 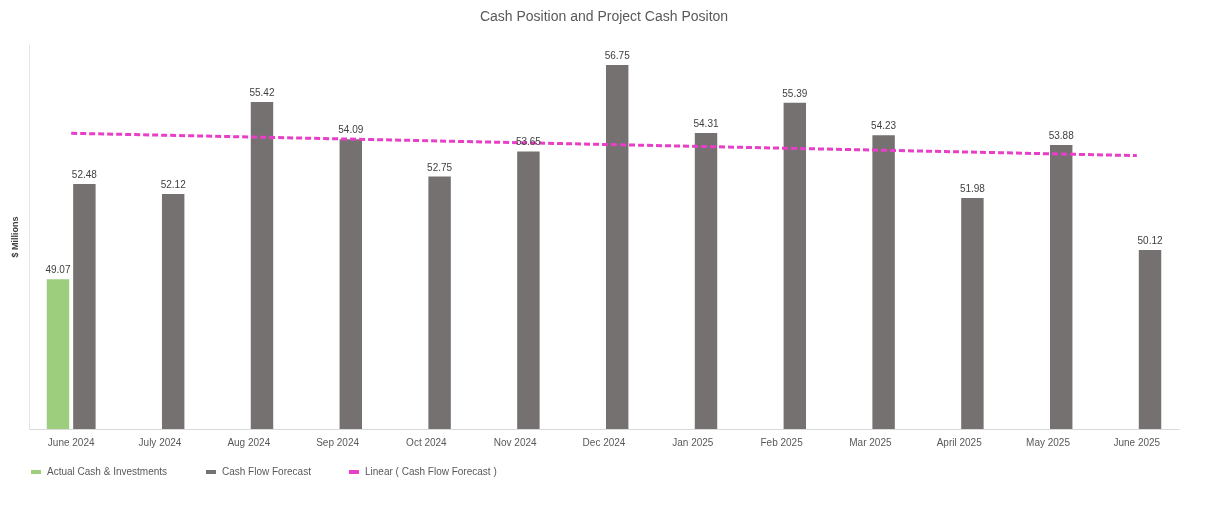 I want to click on x-tick-label: Oct 2024, so click(x=427, y=442).